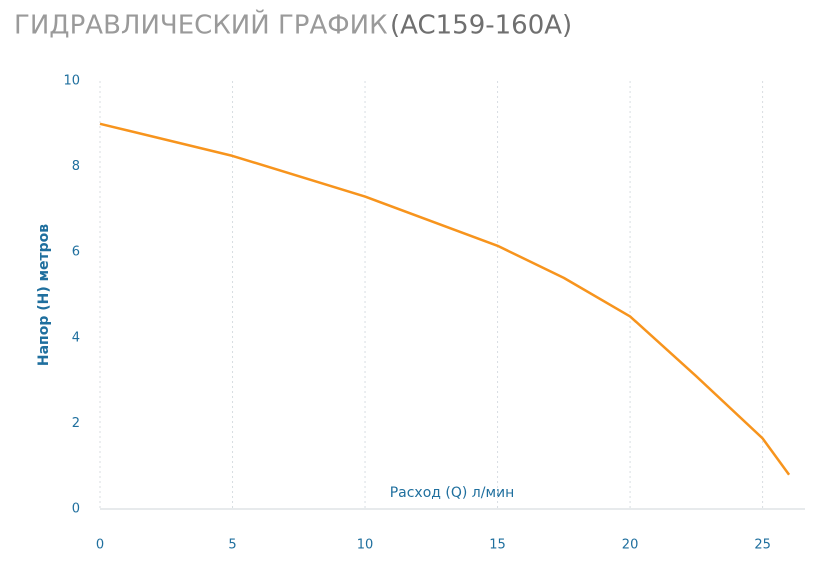  What do you see at coordinates (100, 545) in the screenshot?
I see `x-tick-label: 0` at bounding box center [100, 545].